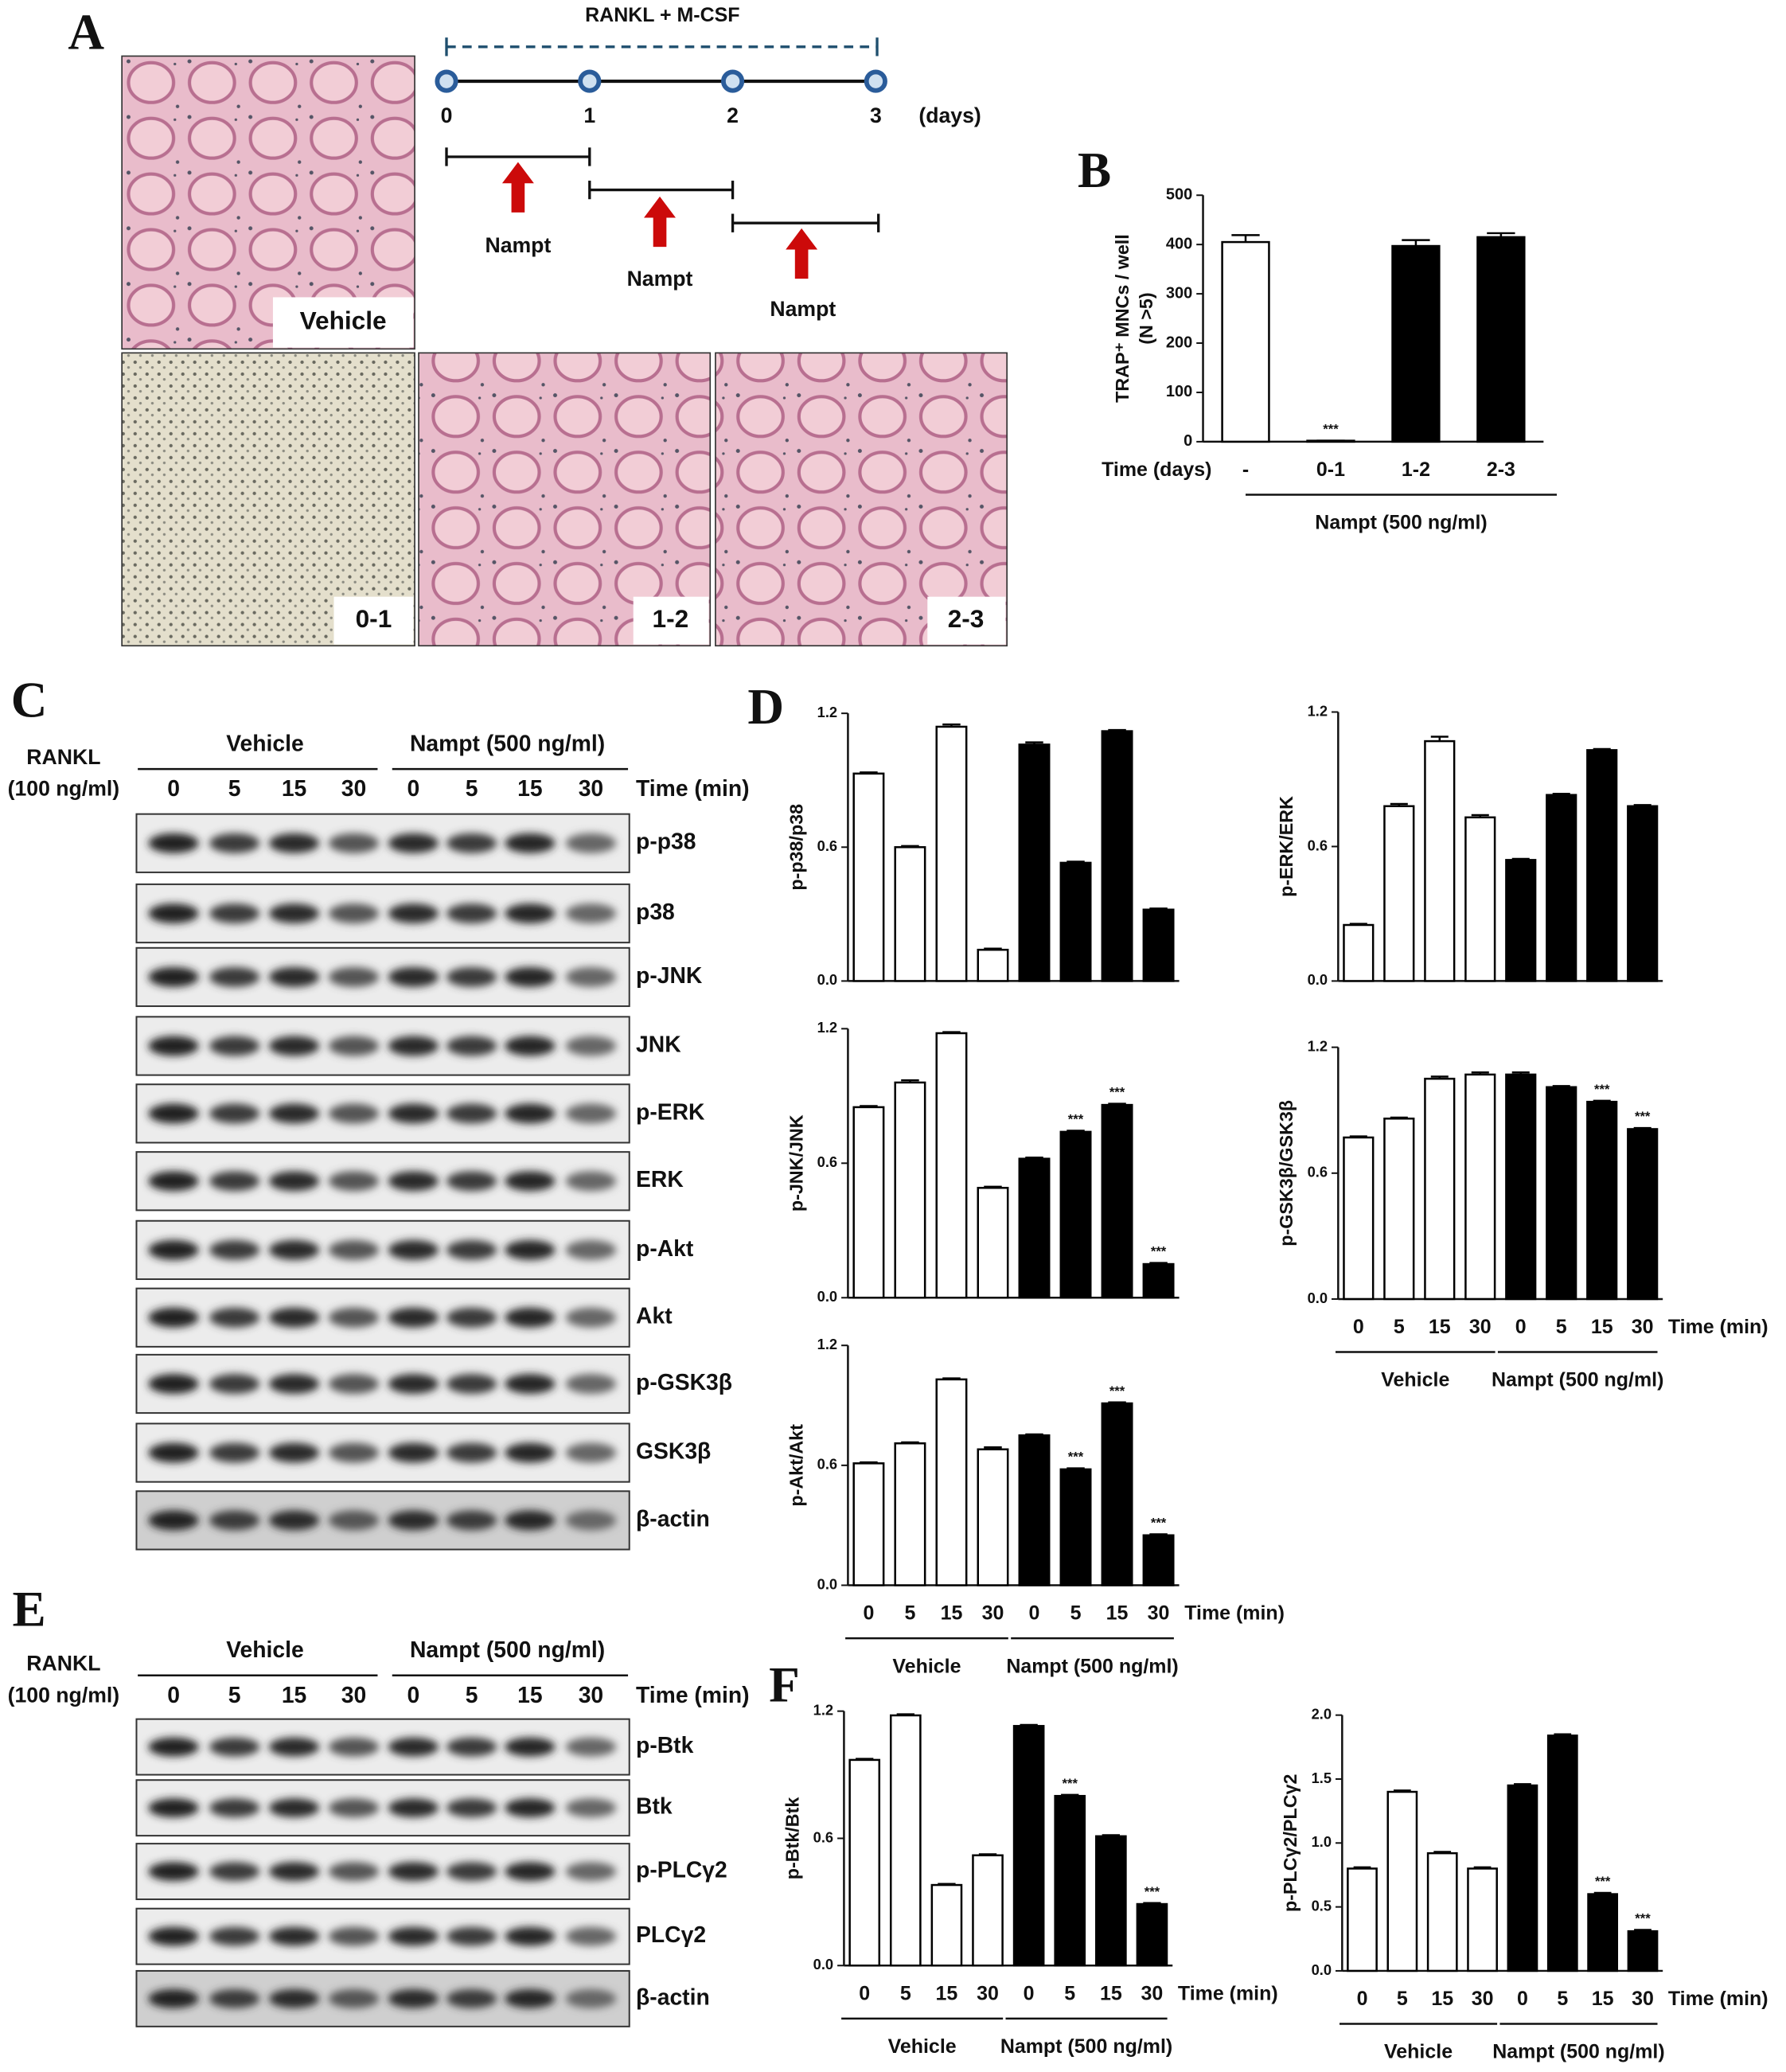 This screenshot has height=2072, width=1786. What do you see at coordinates (343, 320) in the screenshot?
I see `image-label: Vehicle` at bounding box center [343, 320].